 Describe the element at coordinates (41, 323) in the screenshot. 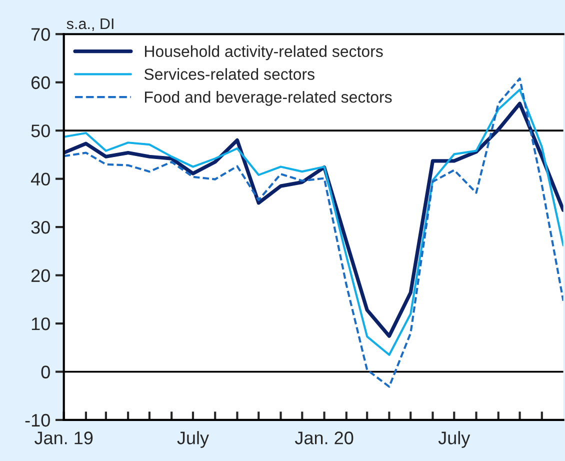

I see `y-tick-label: 10` at that location.